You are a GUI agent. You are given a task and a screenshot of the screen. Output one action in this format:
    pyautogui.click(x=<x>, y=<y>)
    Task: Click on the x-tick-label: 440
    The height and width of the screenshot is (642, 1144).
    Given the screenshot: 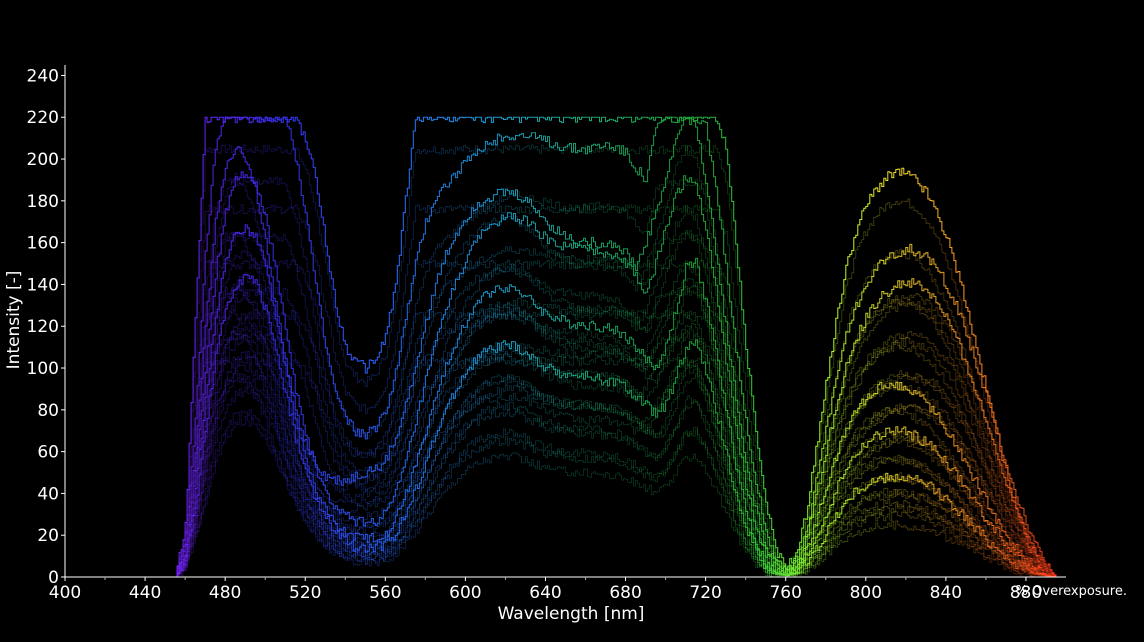 What is the action you would take?
    pyautogui.click(x=145, y=593)
    